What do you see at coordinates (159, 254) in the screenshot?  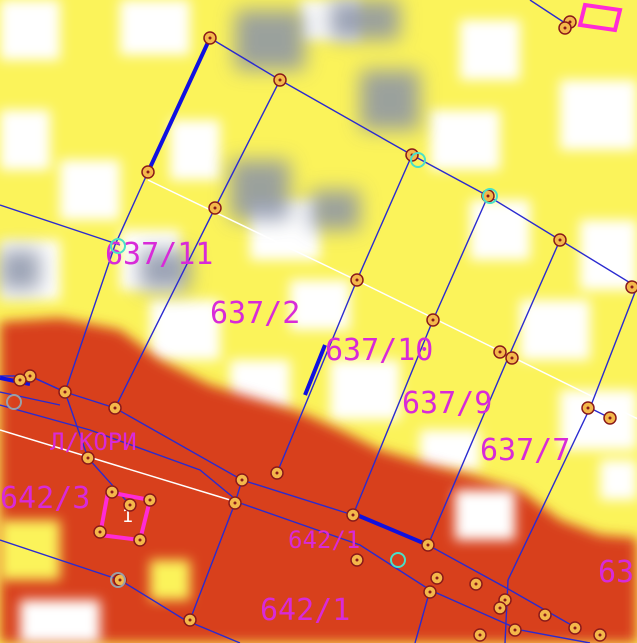 I see `parcel-label-637-11: 637/11` at bounding box center [159, 254].